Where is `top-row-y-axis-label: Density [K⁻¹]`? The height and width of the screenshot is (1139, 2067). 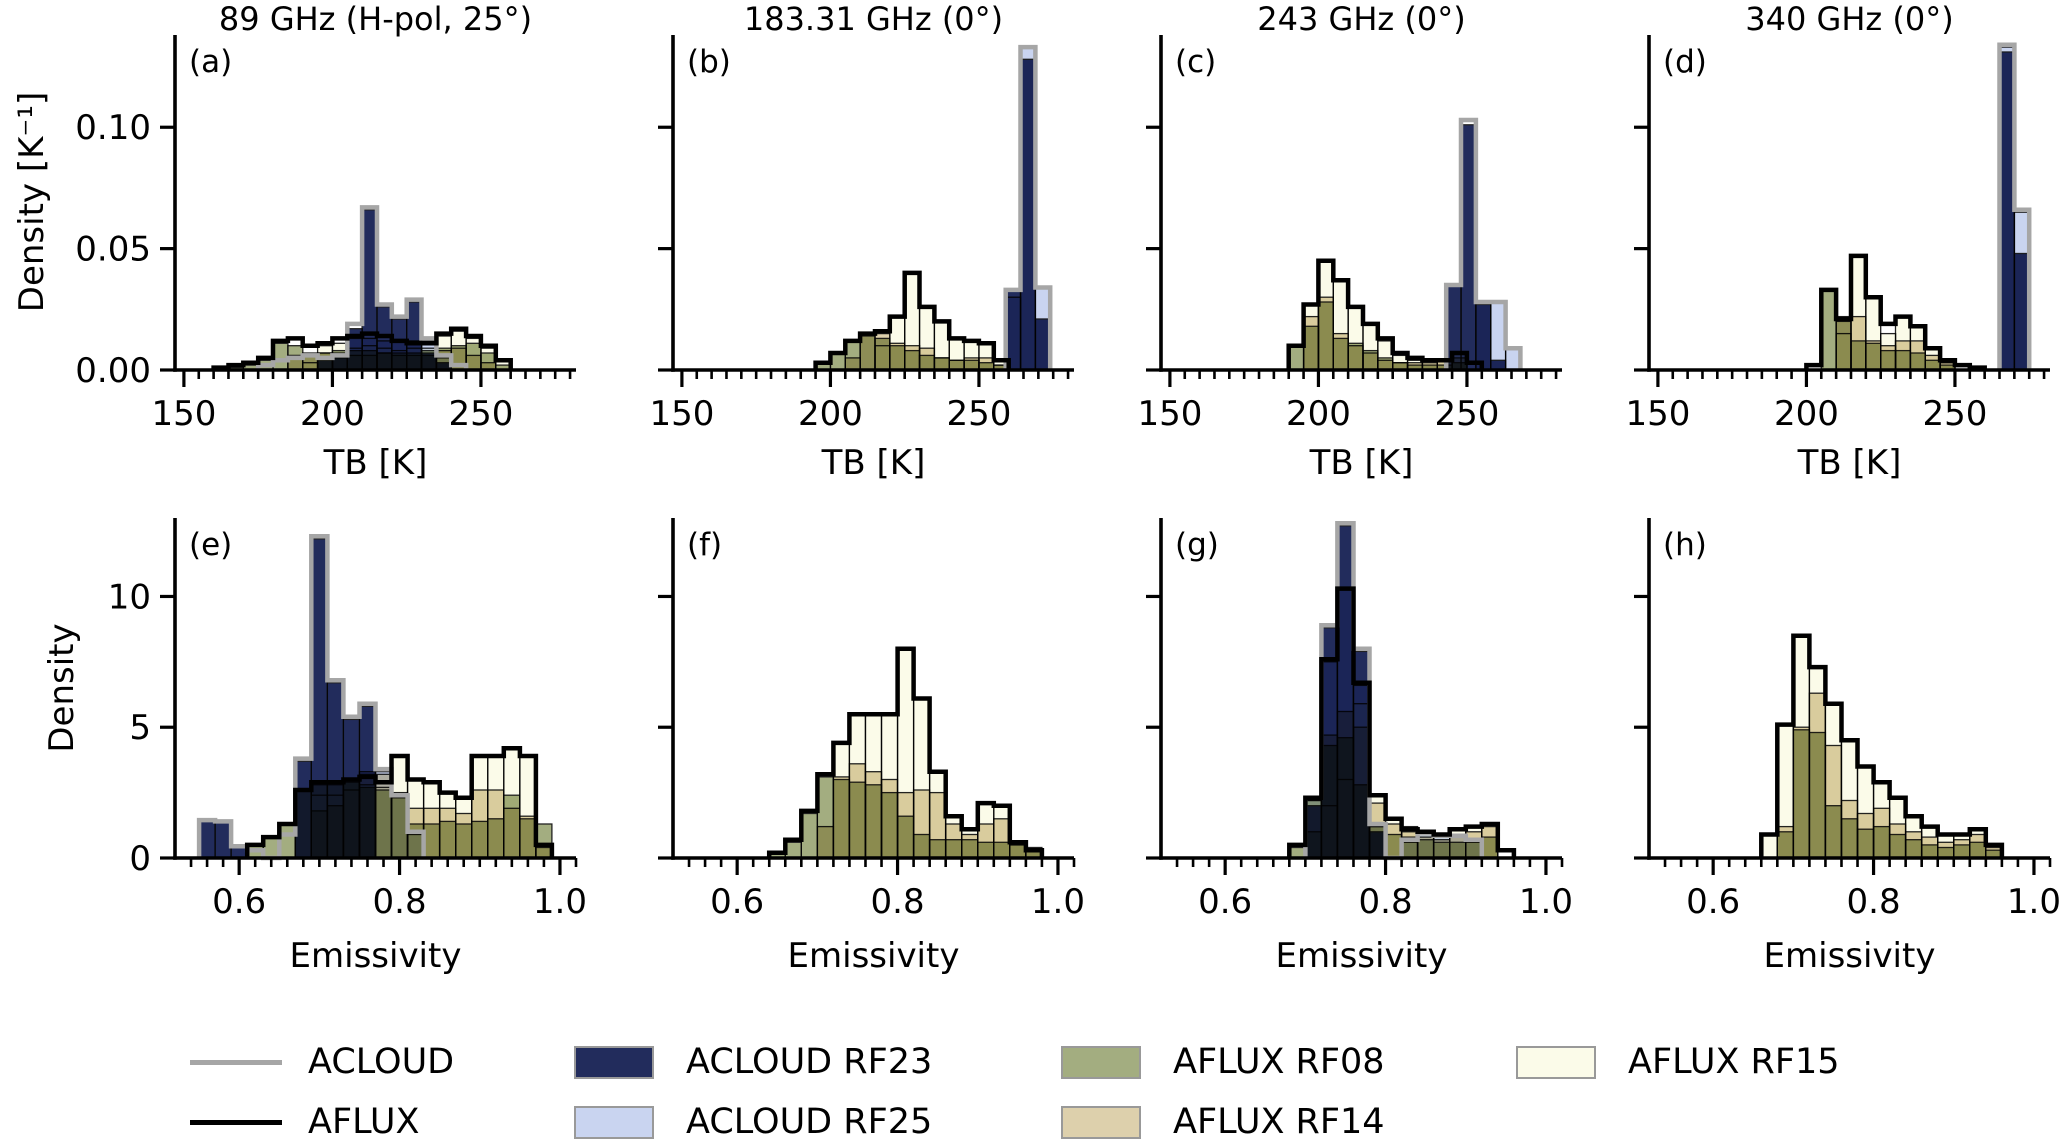 top-row-y-axis-label: Density [K⁻¹] is located at coordinates (32, 202).